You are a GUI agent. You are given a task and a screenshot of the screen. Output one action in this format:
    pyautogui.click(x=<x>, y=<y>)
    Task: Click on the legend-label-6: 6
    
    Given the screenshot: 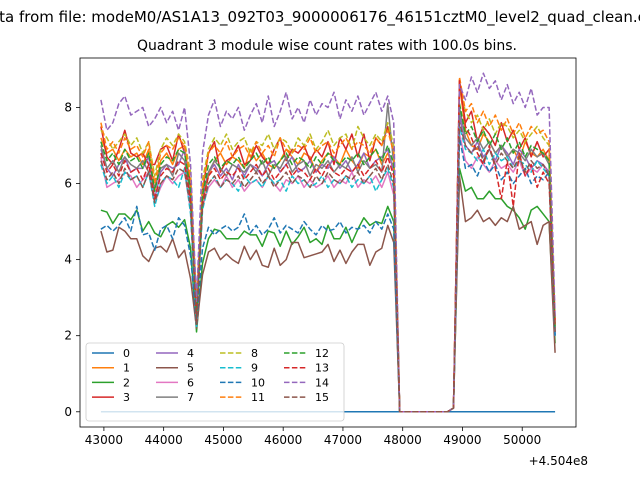 What is the action you would take?
    pyautogui.click(x=190, y=382)
    